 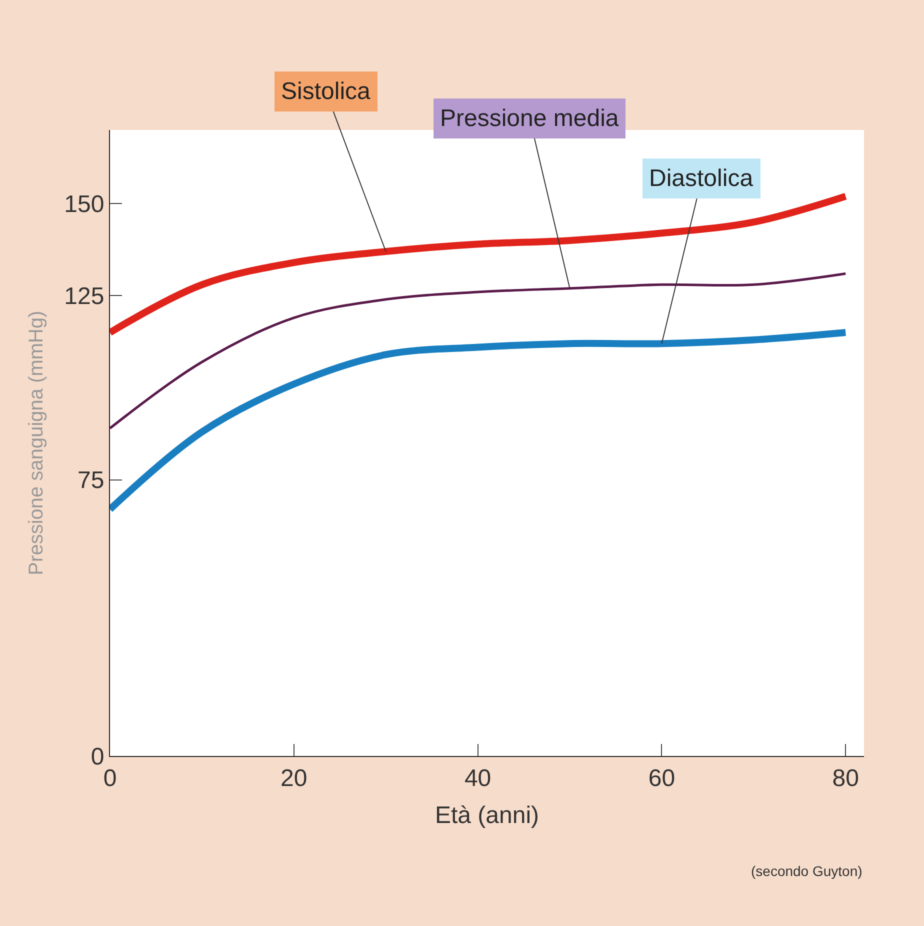 I want to click on text: Sistolica, so click(x=326, y=91).